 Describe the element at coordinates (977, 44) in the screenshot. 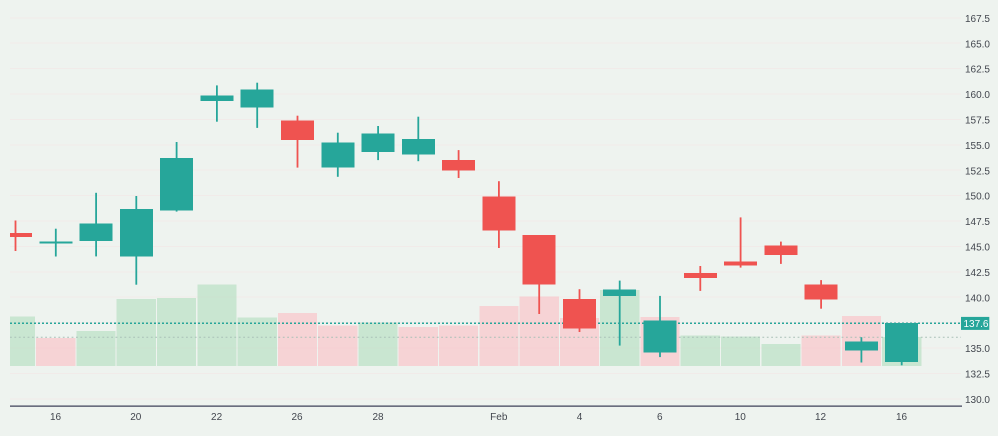

I see `svg-text: 165.0` at that location.